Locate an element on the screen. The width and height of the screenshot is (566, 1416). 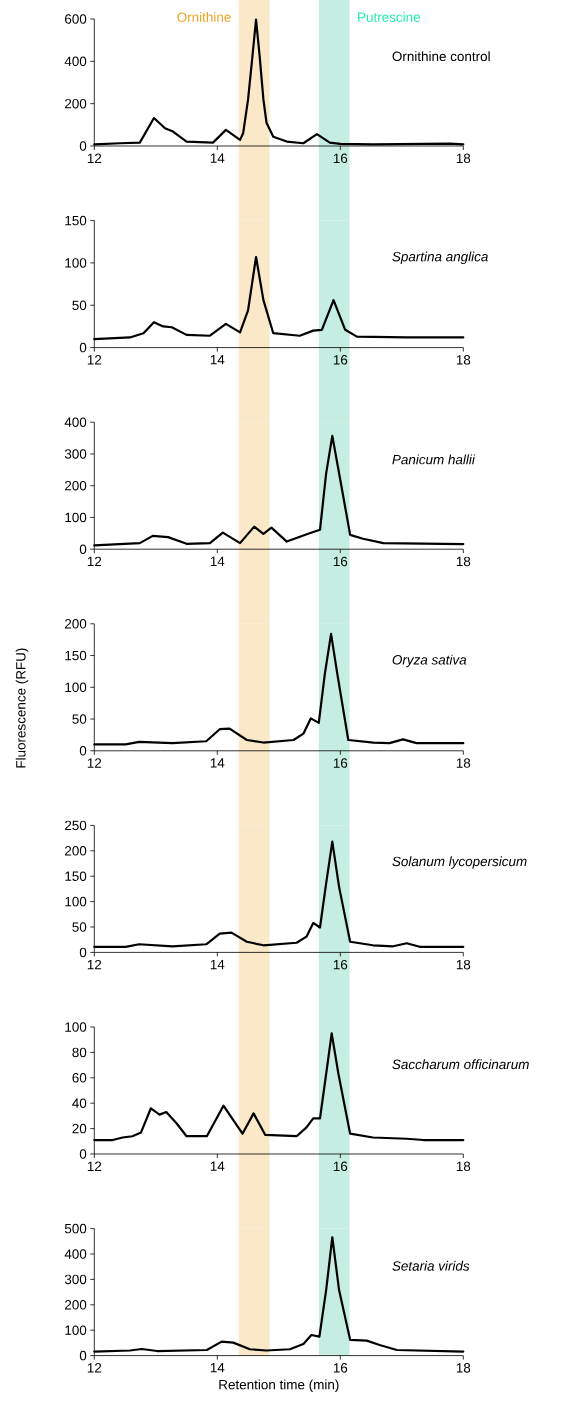
y-tick-label: 600 is located at coordinates (76, 19).